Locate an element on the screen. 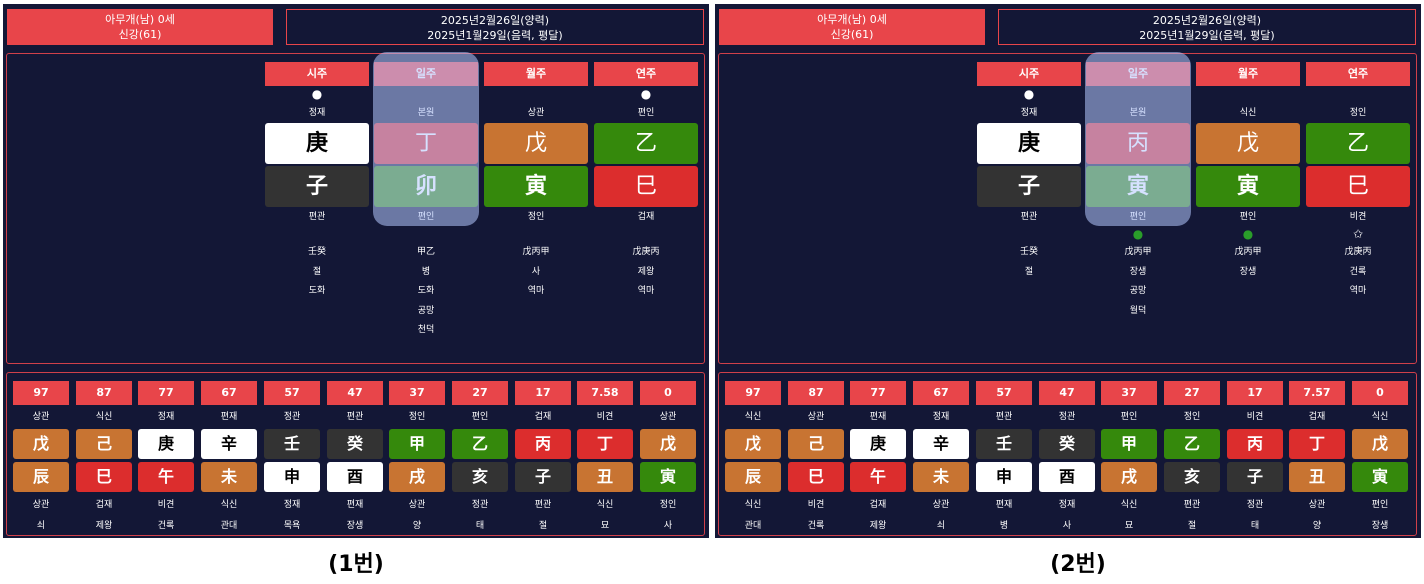 The image size is (1424, 584). luck-stem-god: 겁재 is located at coordinates (543, 417).